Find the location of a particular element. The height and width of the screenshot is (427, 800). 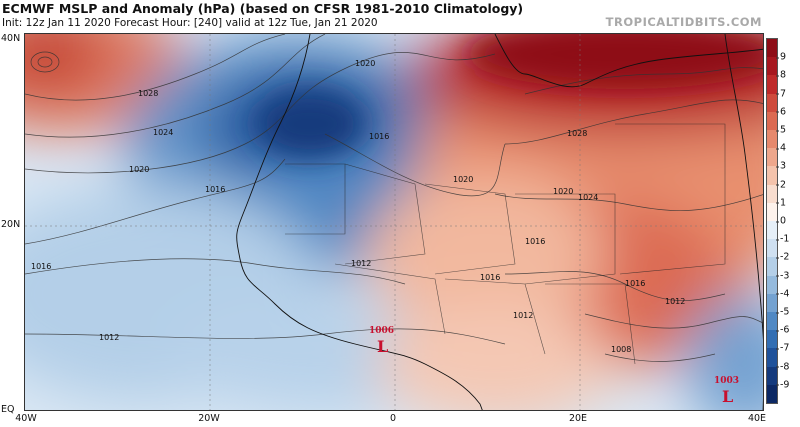

colorbar-tick-label: 8 is located at coordinates (781, 75).